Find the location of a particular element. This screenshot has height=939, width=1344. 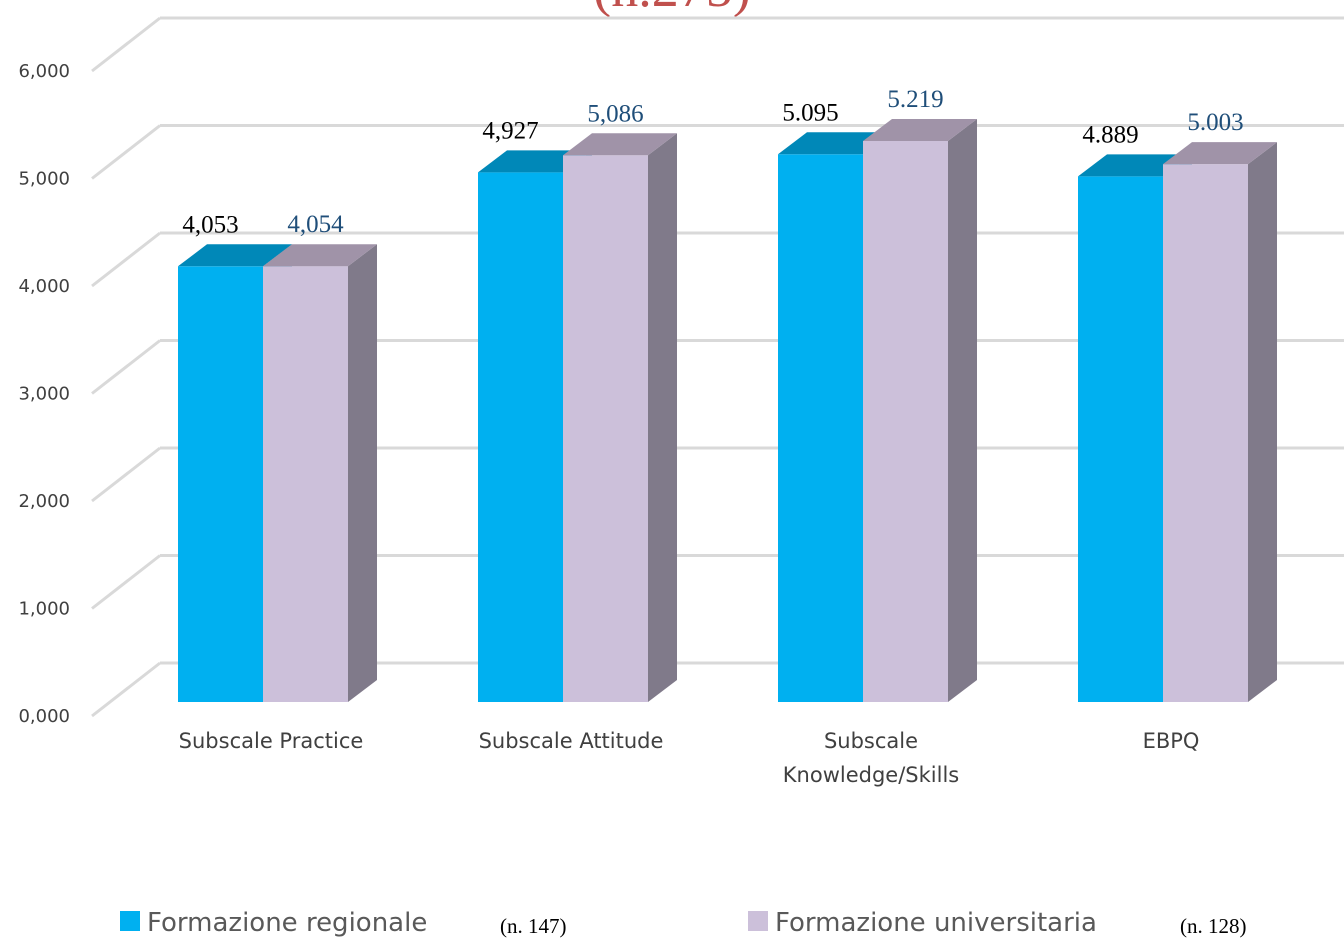

legend-note: (n. 147) is located at coordinates (533, 926).